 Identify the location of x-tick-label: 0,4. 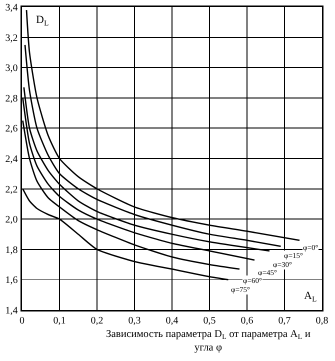
(172, 320).